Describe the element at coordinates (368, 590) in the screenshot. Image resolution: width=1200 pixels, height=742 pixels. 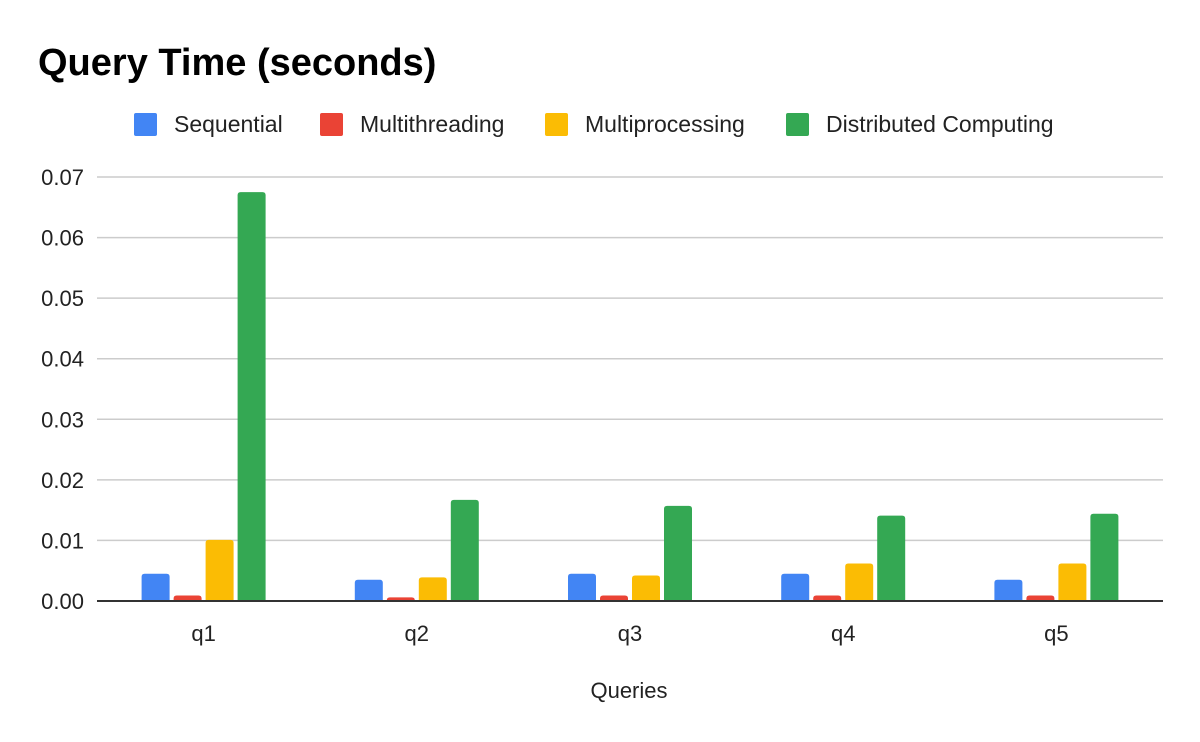
I see `bar-sequential-q2` at that location.